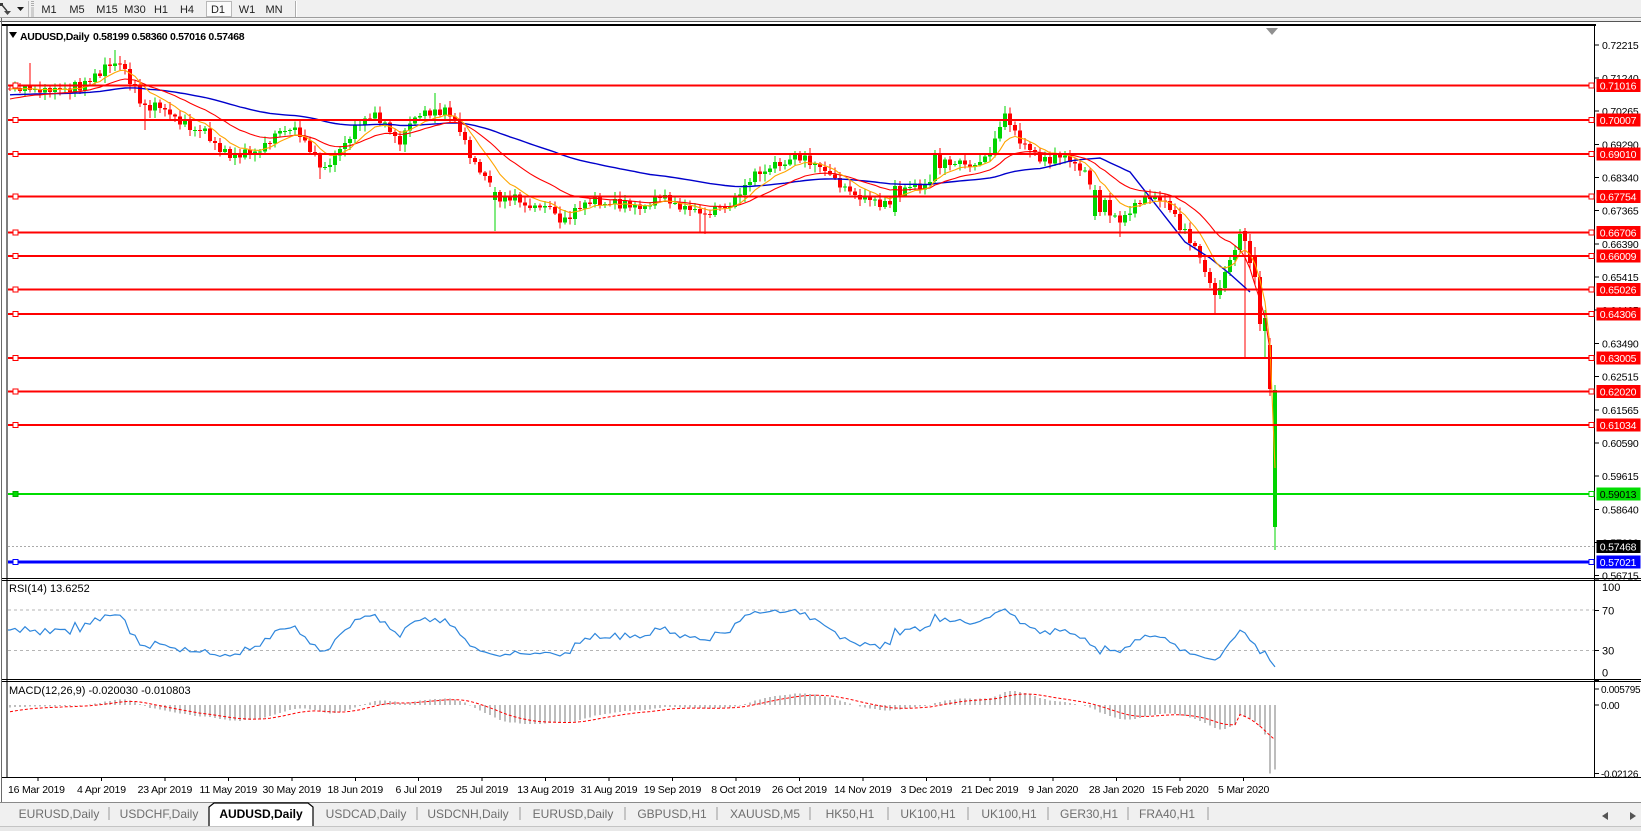  I want to click on svg-text: 19 Sep 2019, so click(673, 790).